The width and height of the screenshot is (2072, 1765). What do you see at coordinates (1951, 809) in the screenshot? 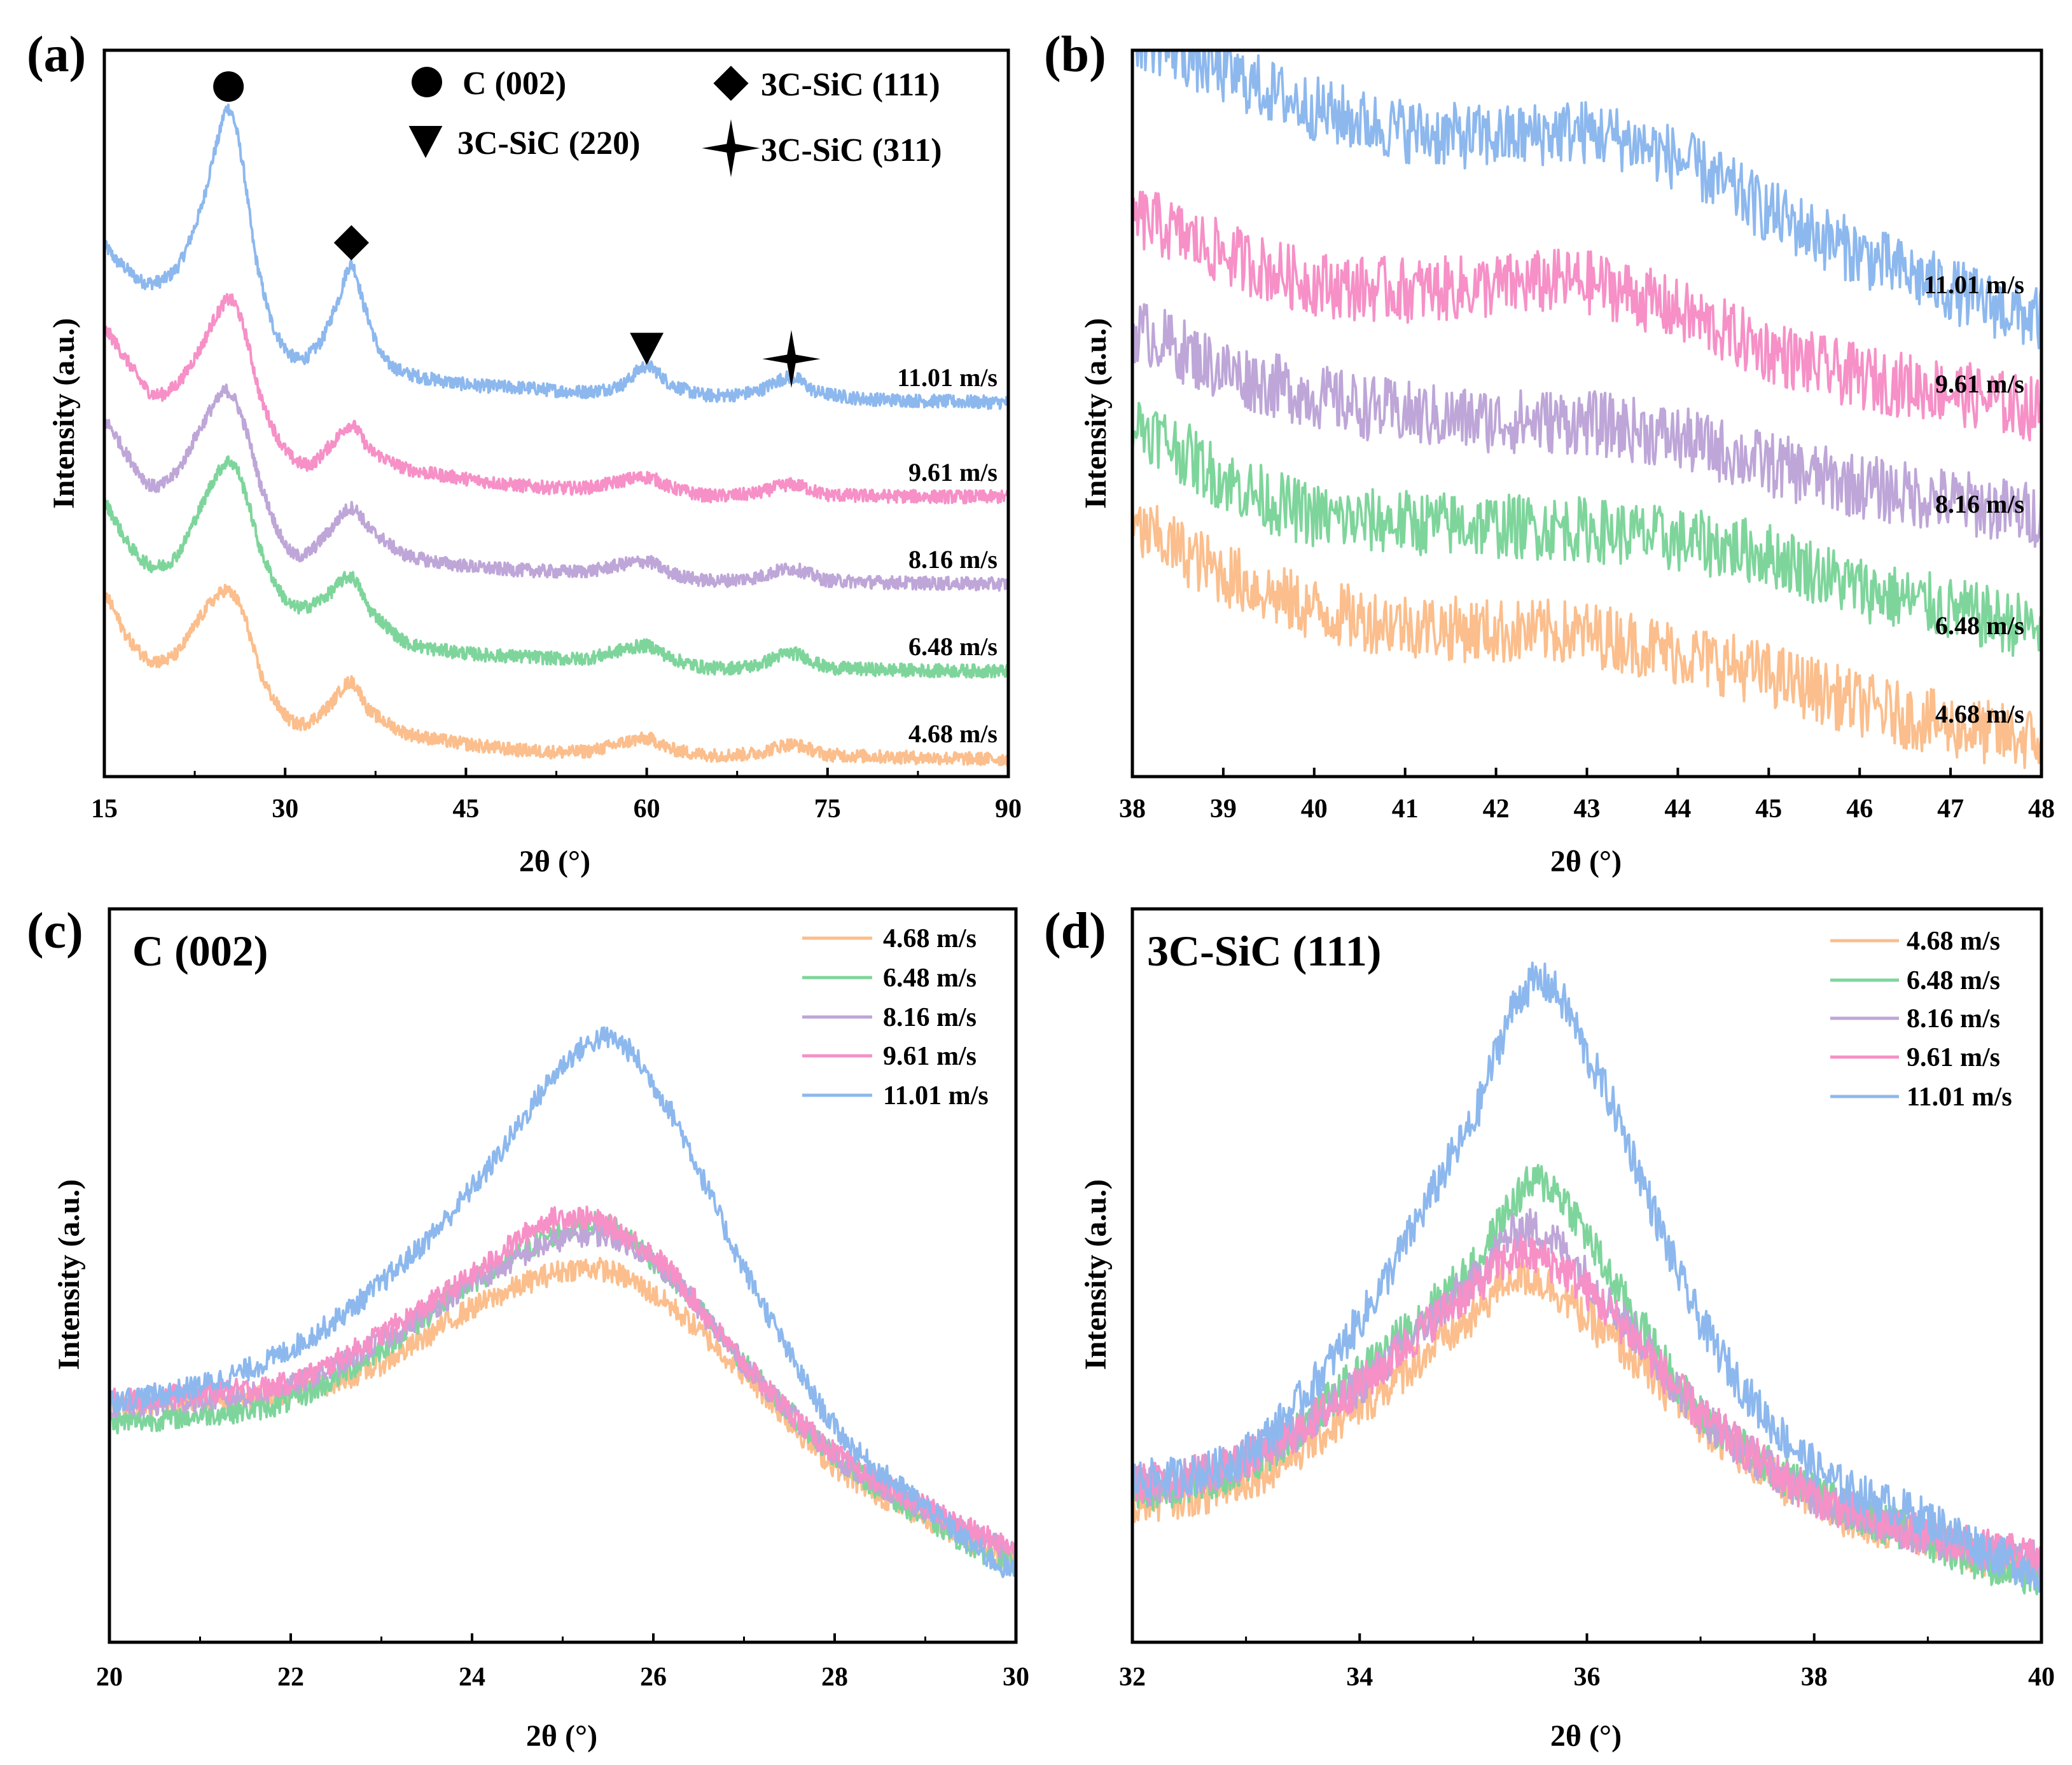
I see `x-tick-label: 47` at bounding box center [1951, 809].